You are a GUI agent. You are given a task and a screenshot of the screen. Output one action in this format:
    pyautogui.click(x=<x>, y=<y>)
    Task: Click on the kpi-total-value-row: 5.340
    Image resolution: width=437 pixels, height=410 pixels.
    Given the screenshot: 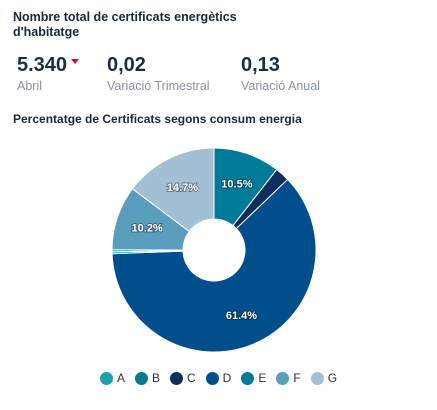 What is the action you would take?
    pyautogui.click(x=48, y=65)
    